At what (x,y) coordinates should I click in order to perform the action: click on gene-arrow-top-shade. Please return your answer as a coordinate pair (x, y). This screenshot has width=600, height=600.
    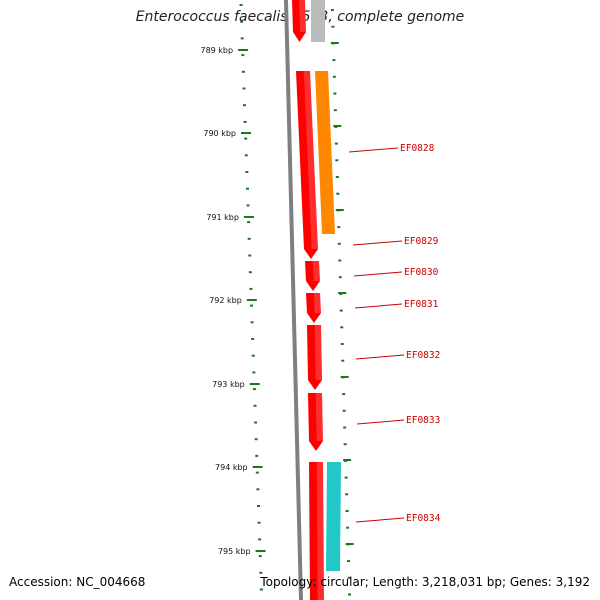
    Looking at the image, I should click on (302, 16).